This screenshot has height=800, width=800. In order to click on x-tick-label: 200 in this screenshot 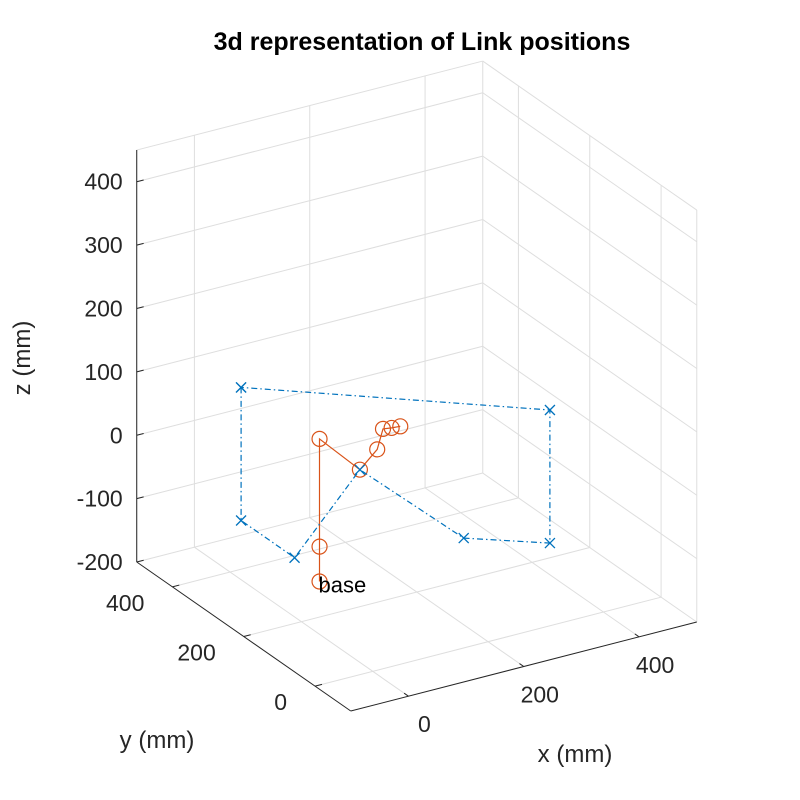, I will do `click(540, 695)`.